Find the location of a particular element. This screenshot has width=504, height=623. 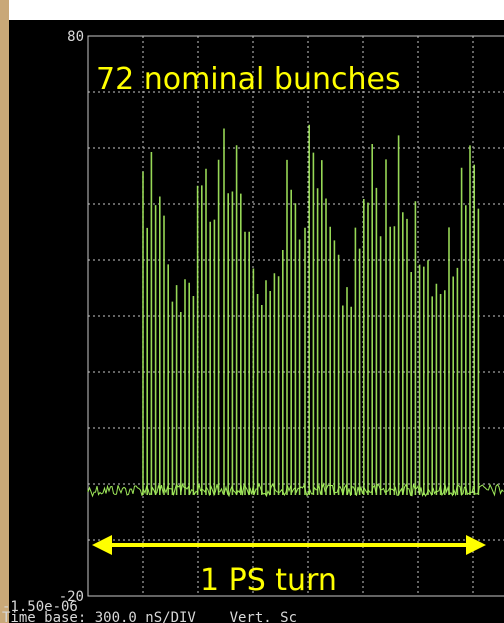

status-line: Time base: 300.0 nS/DIV Vert. Sc is located at coordinates (149, 616).